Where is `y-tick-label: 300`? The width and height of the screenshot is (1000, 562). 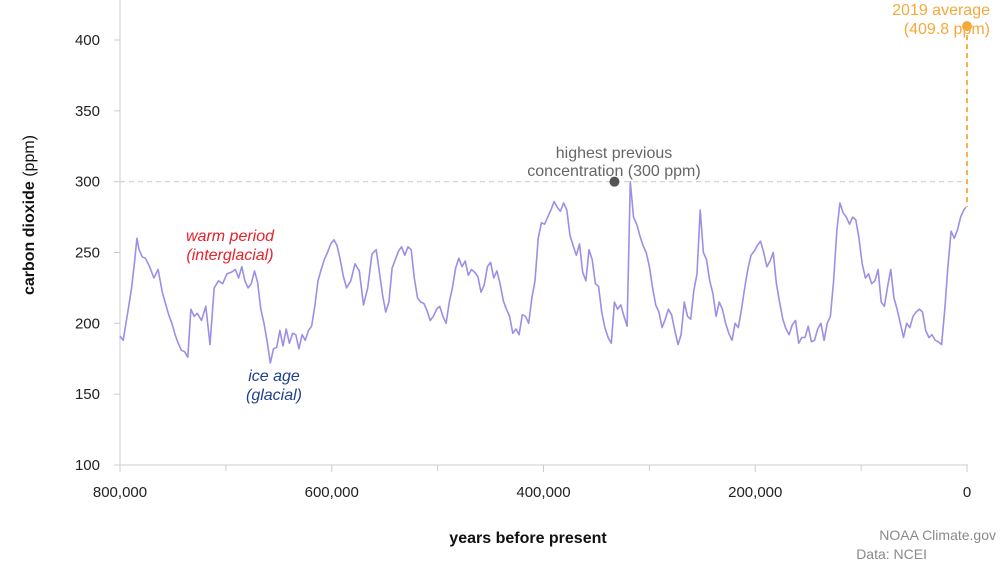 y-tick-label: 300 is located at coordinates (87, 182).